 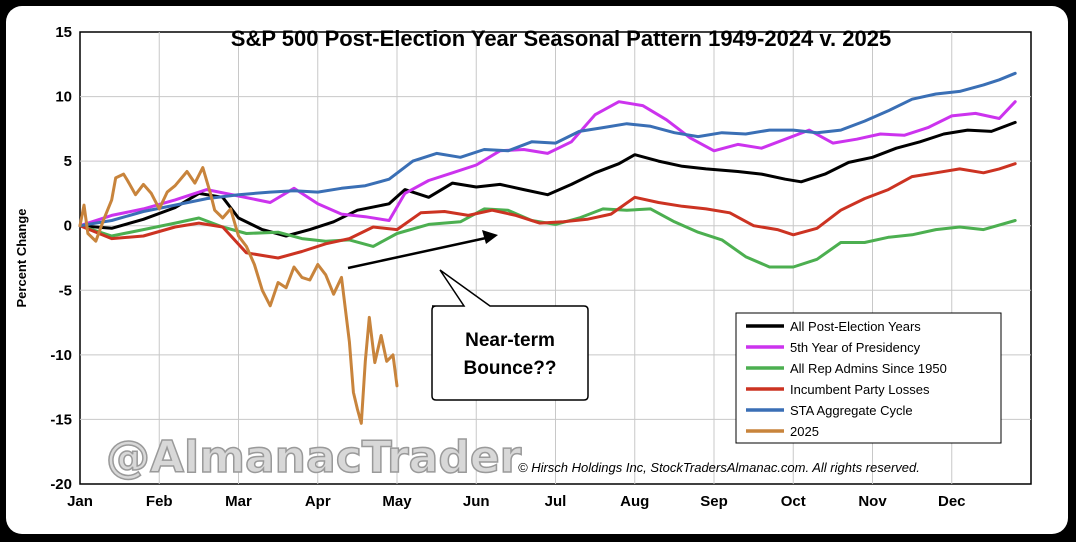 What do you see at coordinates (793, 501) in the screenshot?
I see `x-tick-label: Oct` at bounding box center [793, 501].